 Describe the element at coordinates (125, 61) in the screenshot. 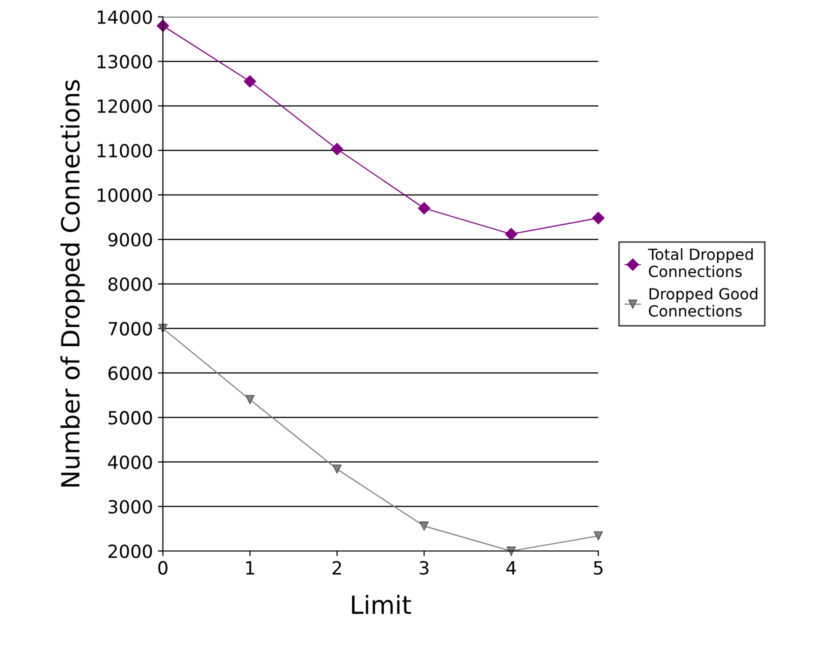

I see `y-tick-label: 13000` at that location.